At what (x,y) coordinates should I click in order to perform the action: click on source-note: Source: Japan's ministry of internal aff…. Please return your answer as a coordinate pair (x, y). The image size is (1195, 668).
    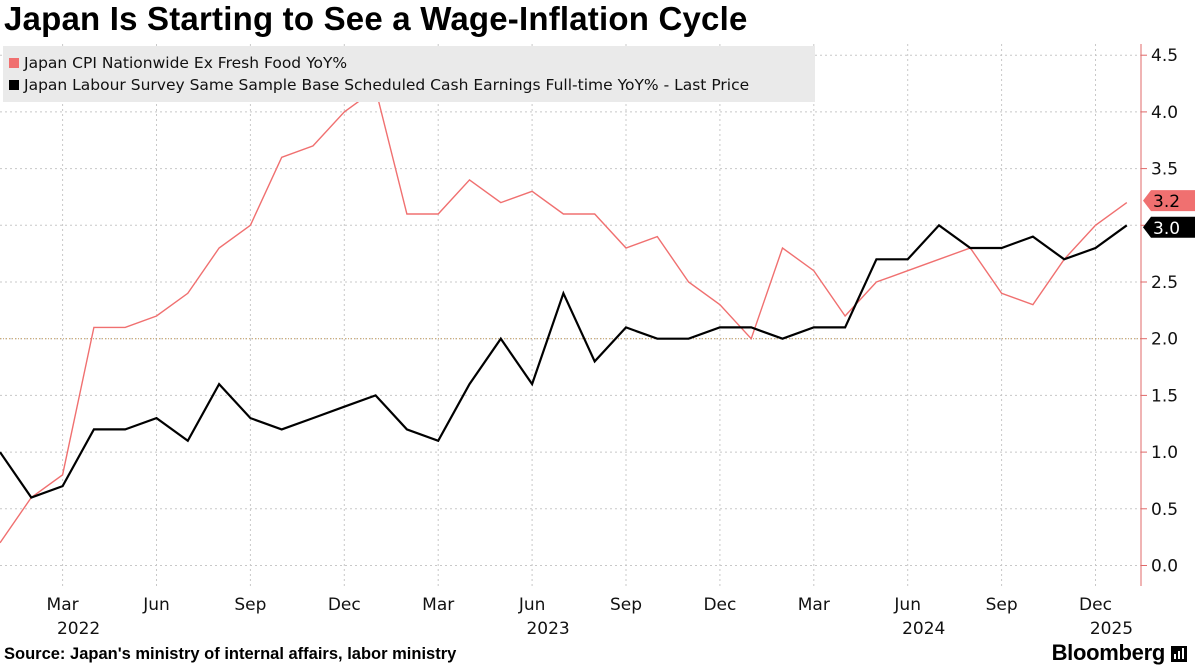
    Looking at the image, I should click on (230, 654).